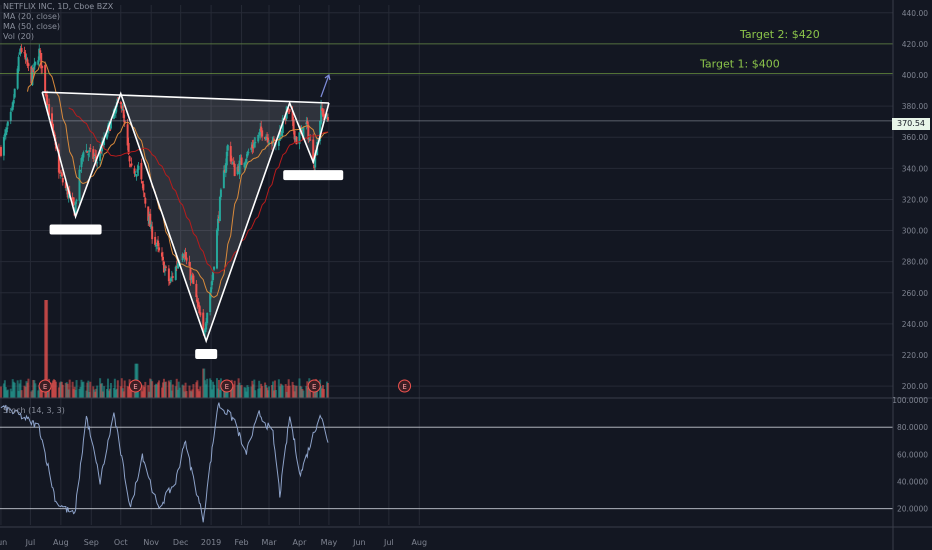 This screenshot has width=932, height=550. What do you see at coordinates (915, 293) in the screenshot?
I see `y-tick-label: 260.00` at bounding box center [915, 293].